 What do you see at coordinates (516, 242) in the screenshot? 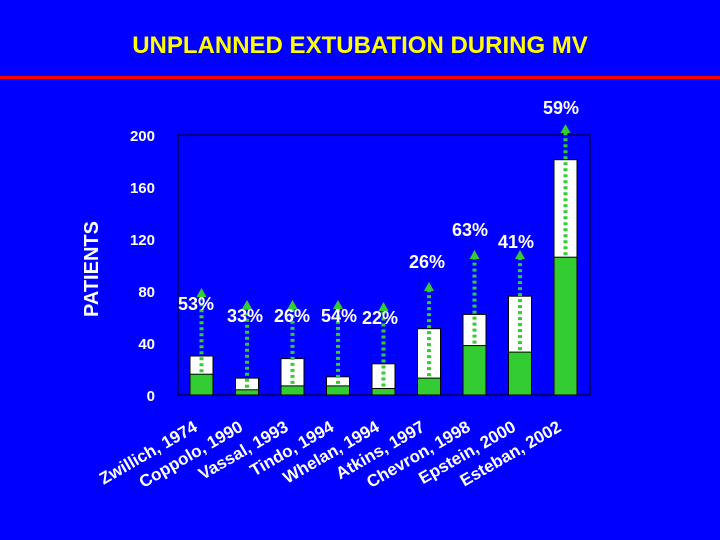
I see `data-label: 41%` at bounding box center [516, 242].